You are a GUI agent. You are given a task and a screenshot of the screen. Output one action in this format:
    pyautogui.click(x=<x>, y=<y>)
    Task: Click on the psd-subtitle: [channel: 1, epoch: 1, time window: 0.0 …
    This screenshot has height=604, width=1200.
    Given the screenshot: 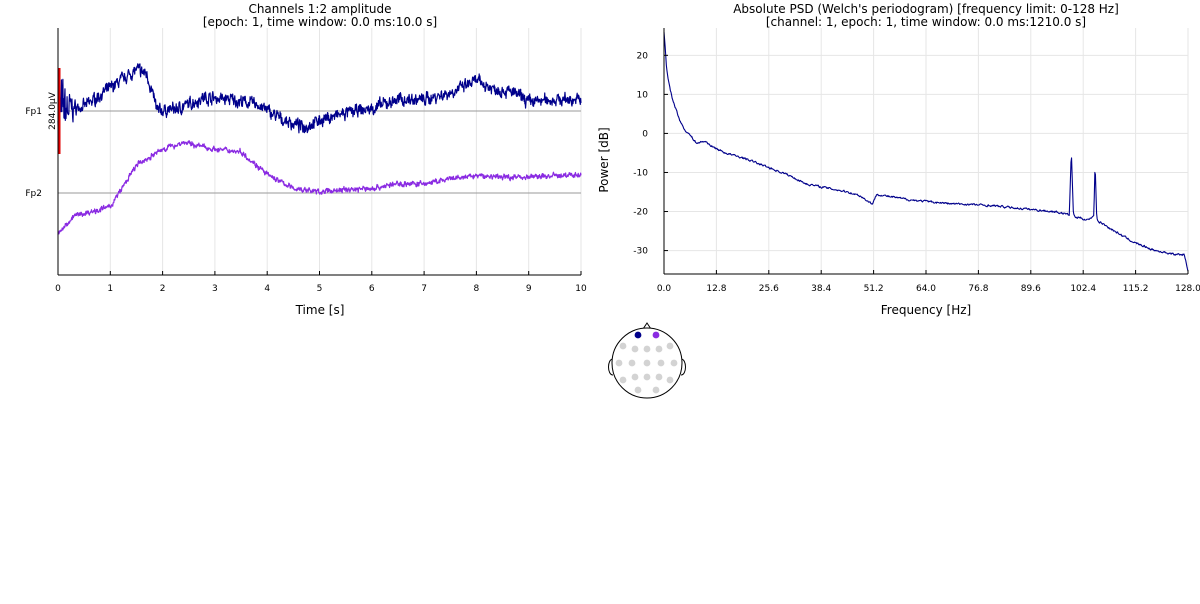 What is the action you would take?
    pyautogui.click(x=926, y=22)
    